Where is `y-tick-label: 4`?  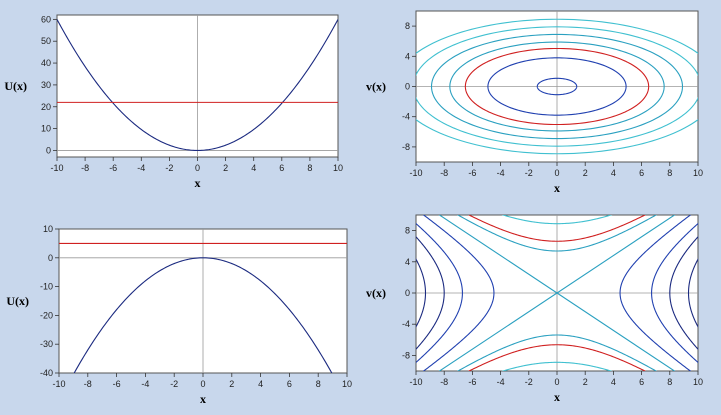 y-tick-label: 4 is located at coordinates (407, 262).